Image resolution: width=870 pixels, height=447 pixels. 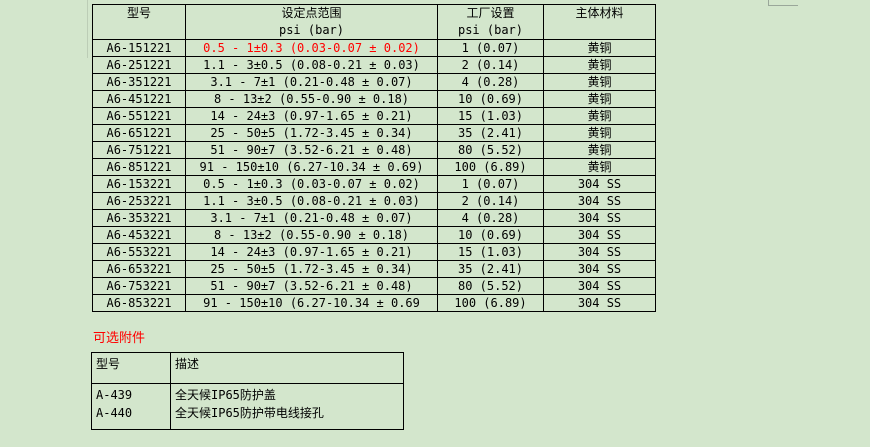 I want to click on spec-cell-model: A6-553221, so click(x=139, y=252).